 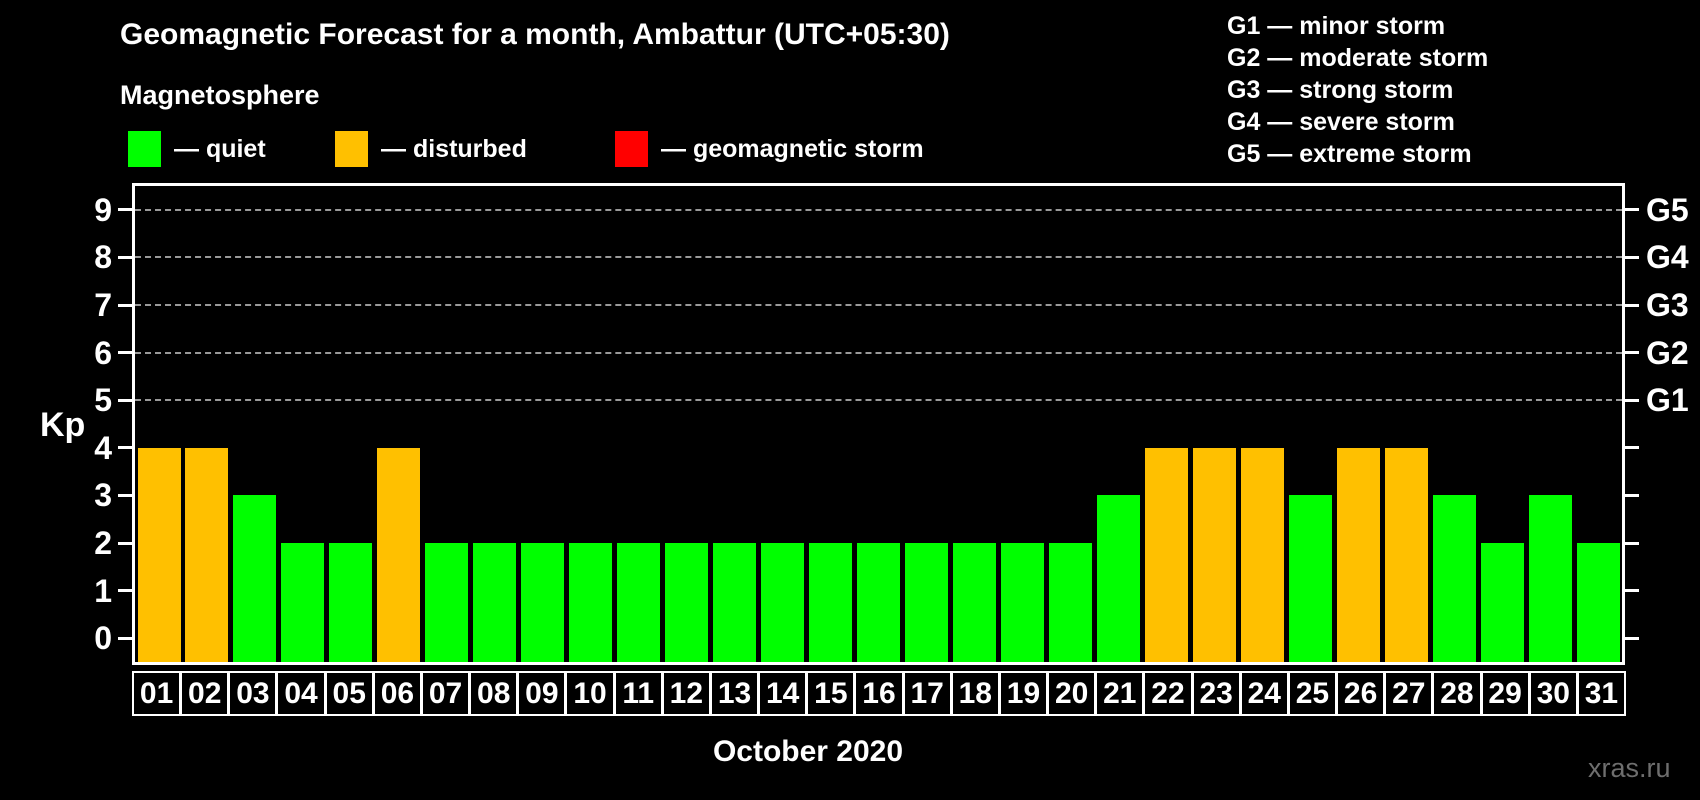 What do you see at coordinates (349, 693) in the screenshot?
I see `day-label-05: 05` at bounding box center [349, 693].